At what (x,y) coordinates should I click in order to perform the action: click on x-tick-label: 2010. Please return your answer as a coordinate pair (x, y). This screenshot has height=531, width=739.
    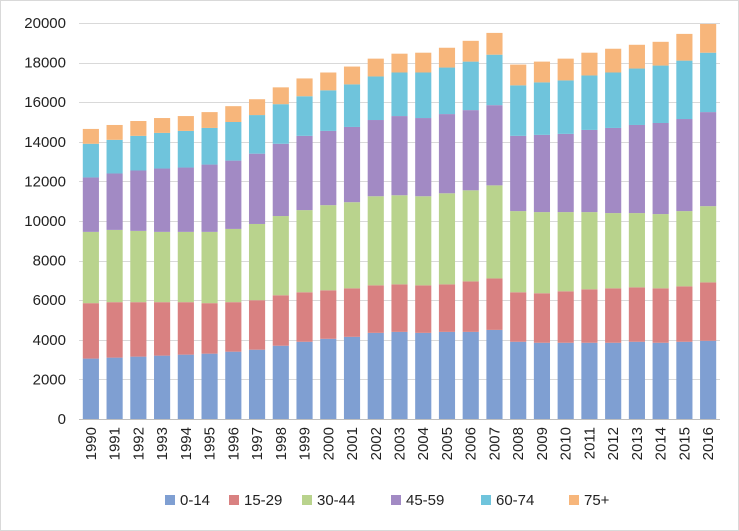
    Looking at the image, I should click on (566, 443).